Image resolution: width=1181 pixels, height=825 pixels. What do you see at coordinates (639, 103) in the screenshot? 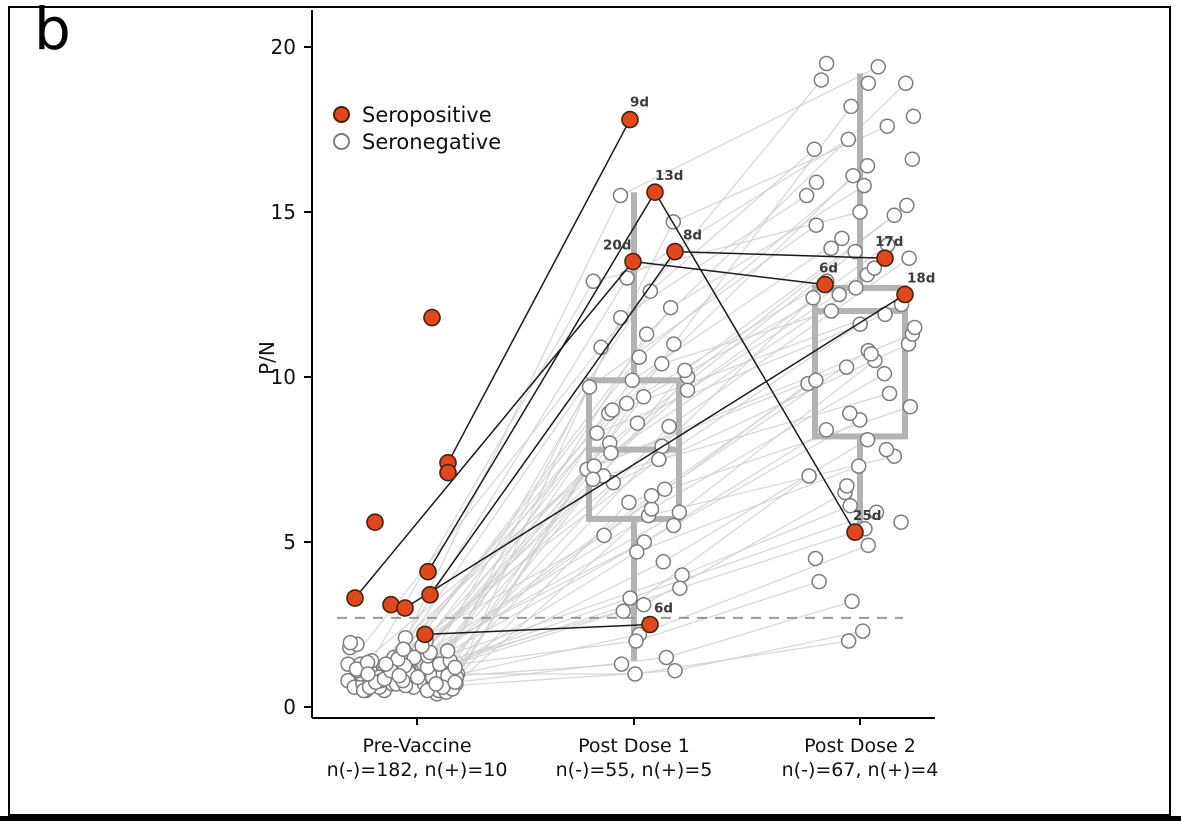
I see `day-label: 9d` at bounding box center [639, 103].